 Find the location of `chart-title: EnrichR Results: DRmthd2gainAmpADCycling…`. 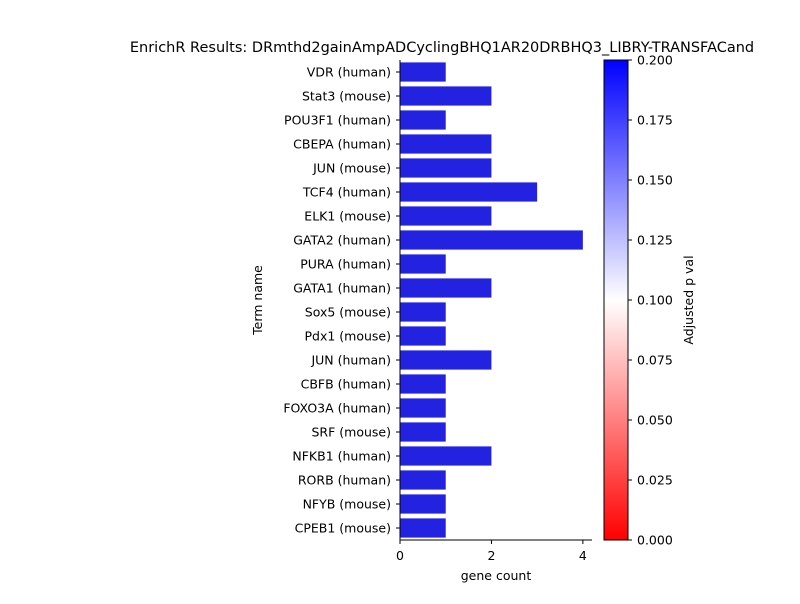

chart-title: EnrichR Results: DRmthd2gainAmpADCycling… is located at coordinates (442, 48).